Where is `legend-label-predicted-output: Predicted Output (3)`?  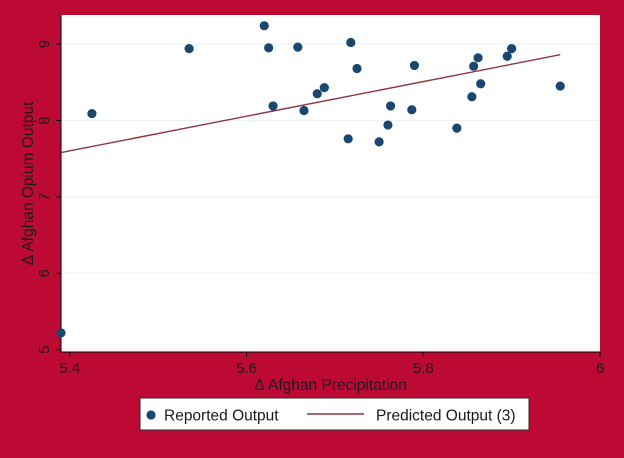 legend-label-predicted-output: Predicted Output (3) is located at coordinates (446, 416).